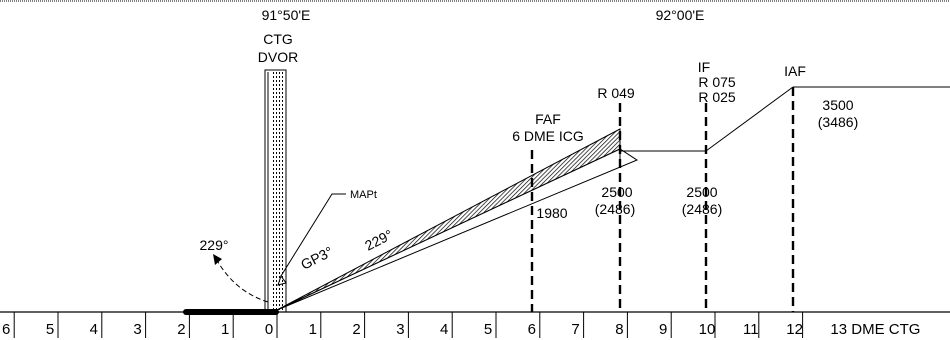  Describe the element at coordinates (461, 325) in the screenshot. I see `dme-scale: 6 5 4 3 2 1 0 1 2 3 4 5 6 7 8 9 10 11 12 13 DME CTG` at that location.